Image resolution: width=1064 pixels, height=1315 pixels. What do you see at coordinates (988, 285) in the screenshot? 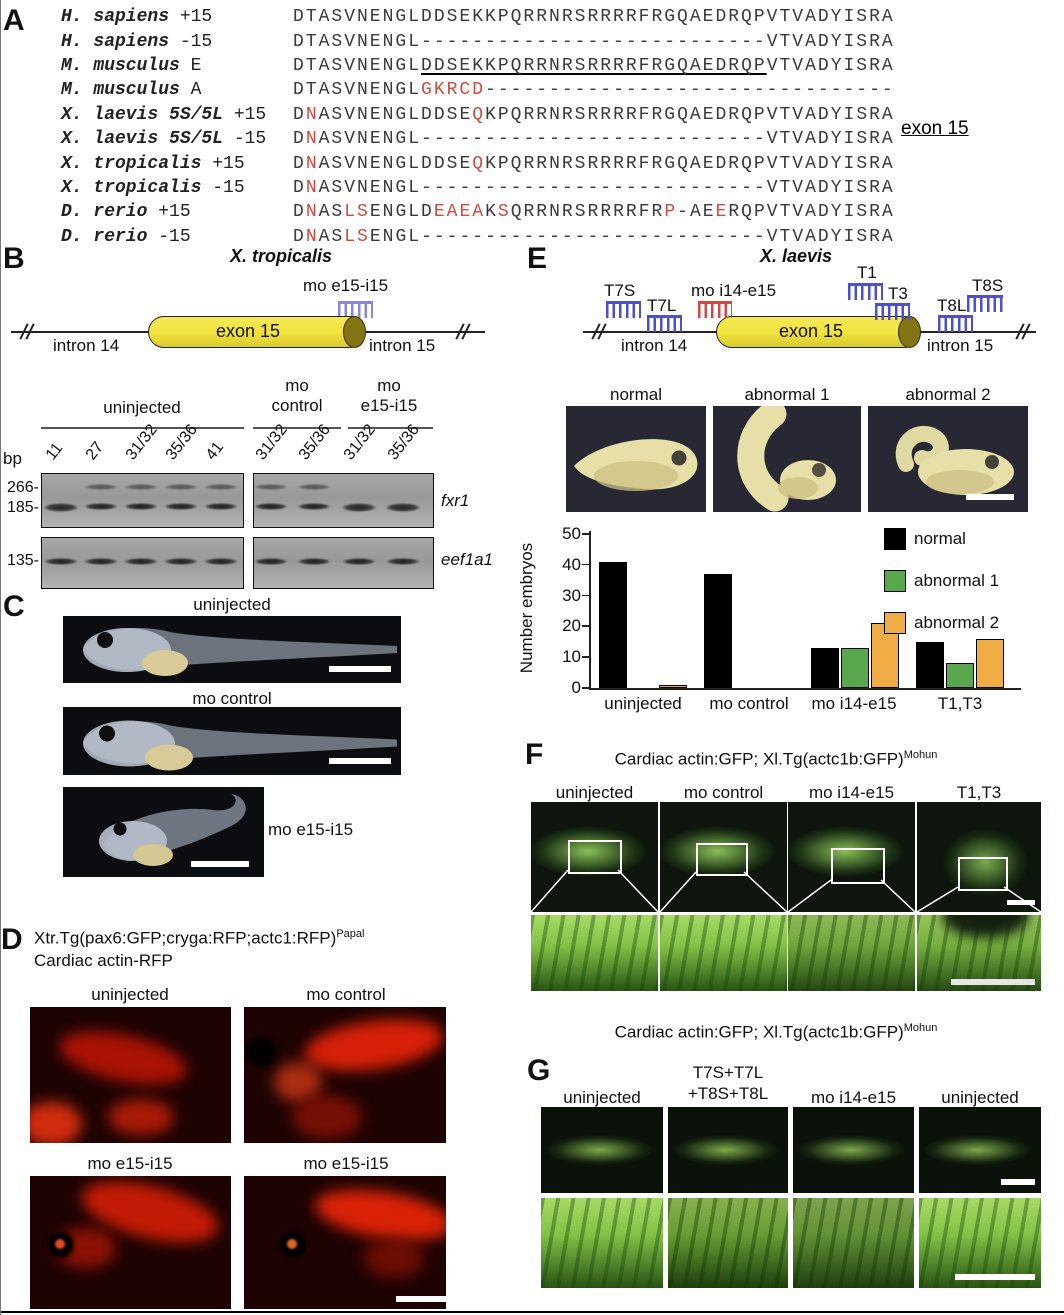
I see `probe-T8S-label: T8S` at bounding box center [988, 285].